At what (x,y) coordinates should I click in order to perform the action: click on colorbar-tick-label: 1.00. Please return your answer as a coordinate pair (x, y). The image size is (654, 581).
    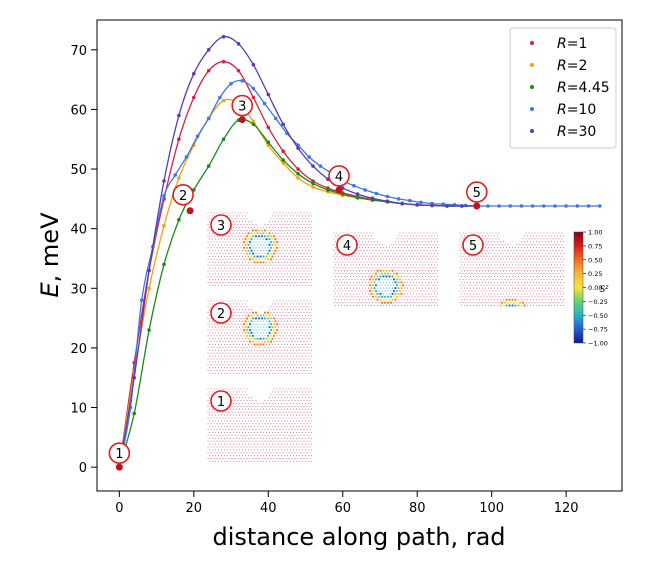
    Looking at the image, I should click on (595, 233).